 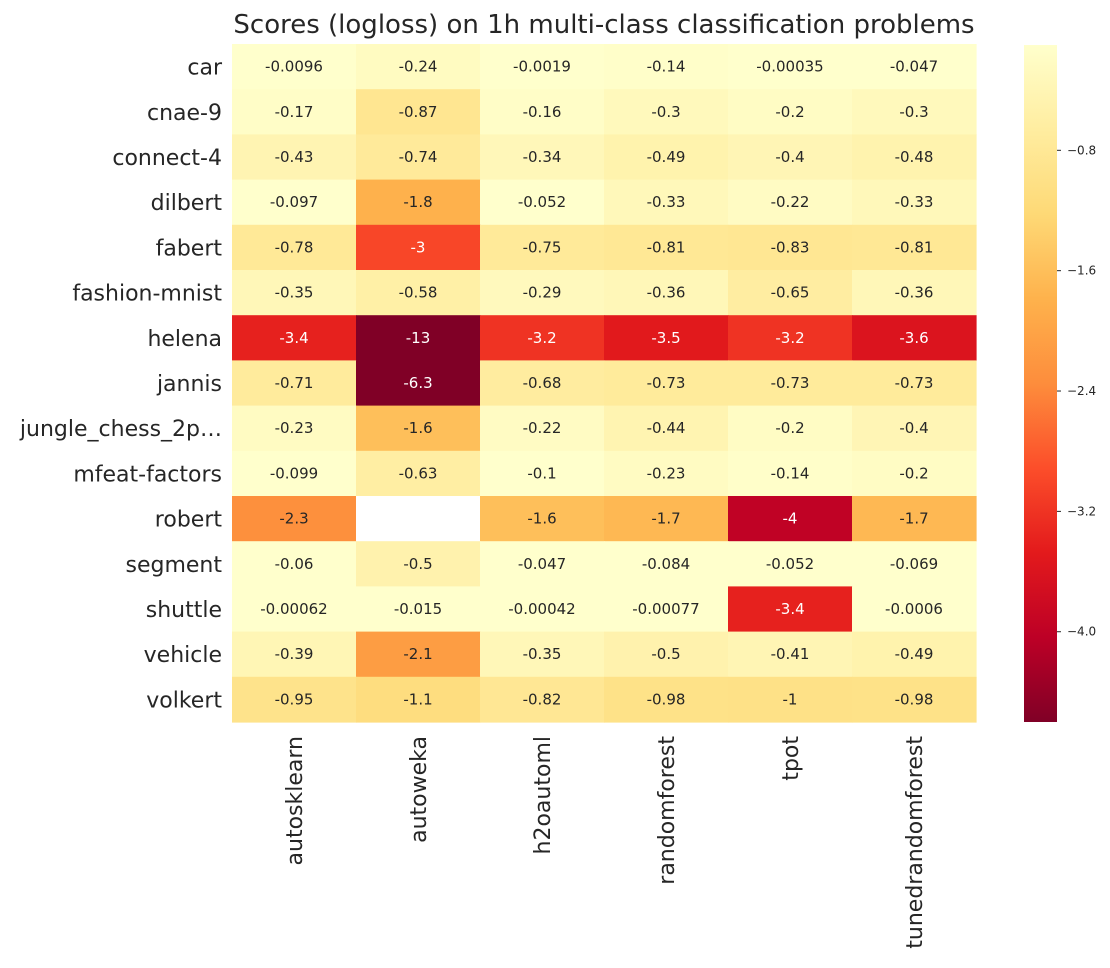 I want to click on cell-value-label: -0.22, so click(x=790, y=202).